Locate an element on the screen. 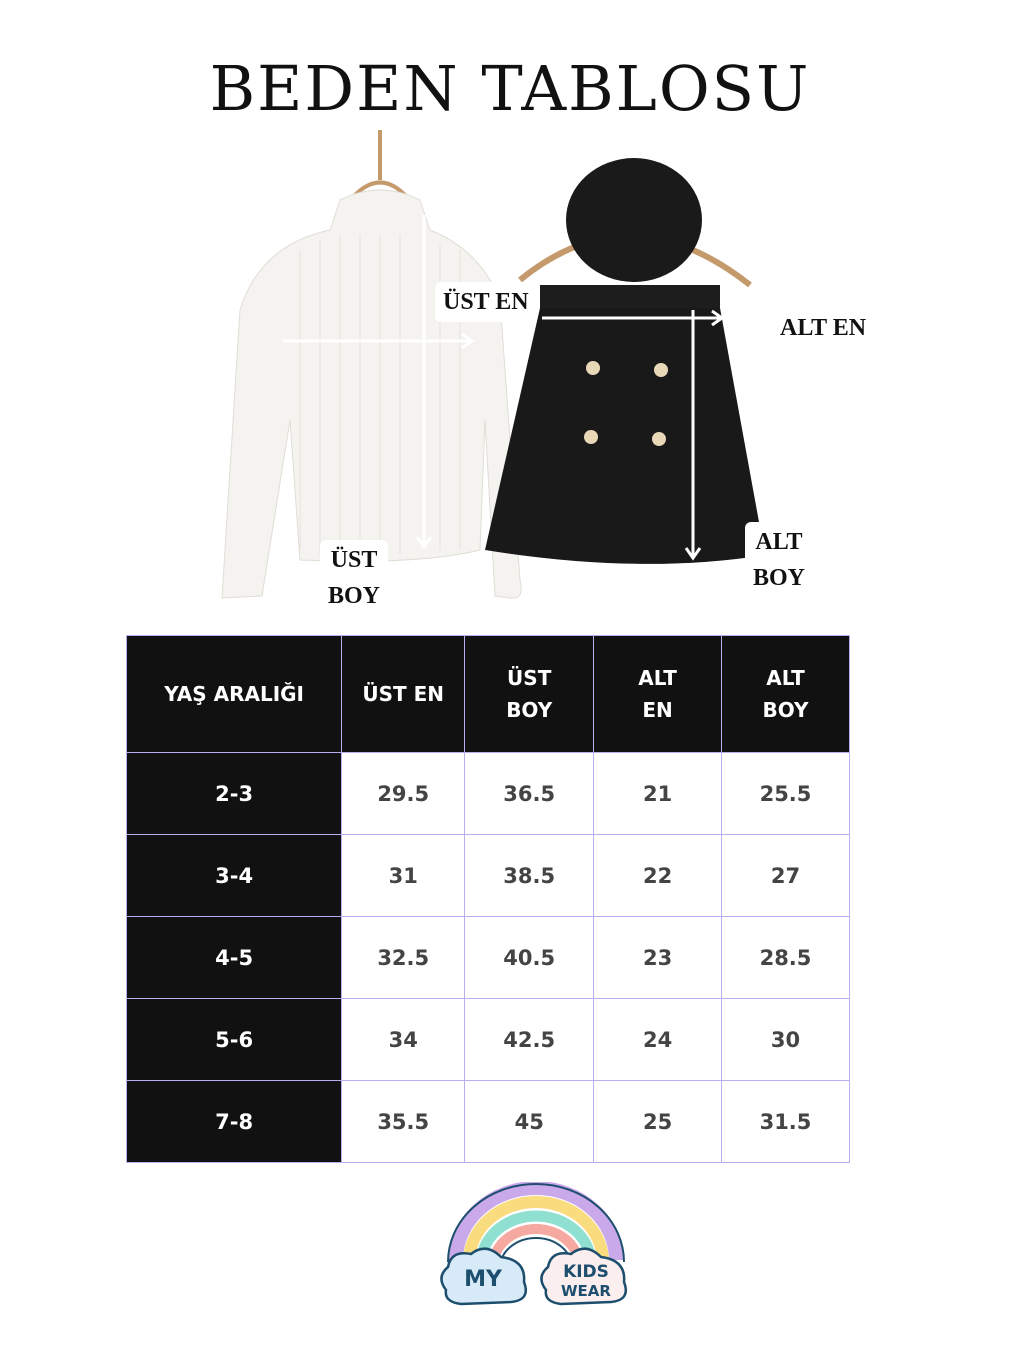 This screenshot has width=1020, height=1360. cell-age: 7-8 is located at coordinates (234, 1121).